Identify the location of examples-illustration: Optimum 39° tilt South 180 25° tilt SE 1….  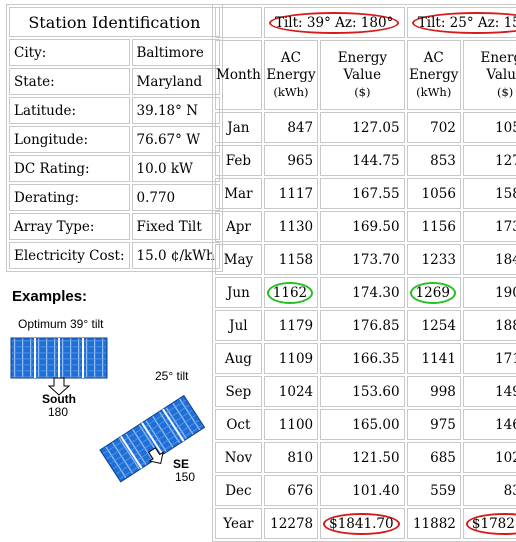
(108, 400).